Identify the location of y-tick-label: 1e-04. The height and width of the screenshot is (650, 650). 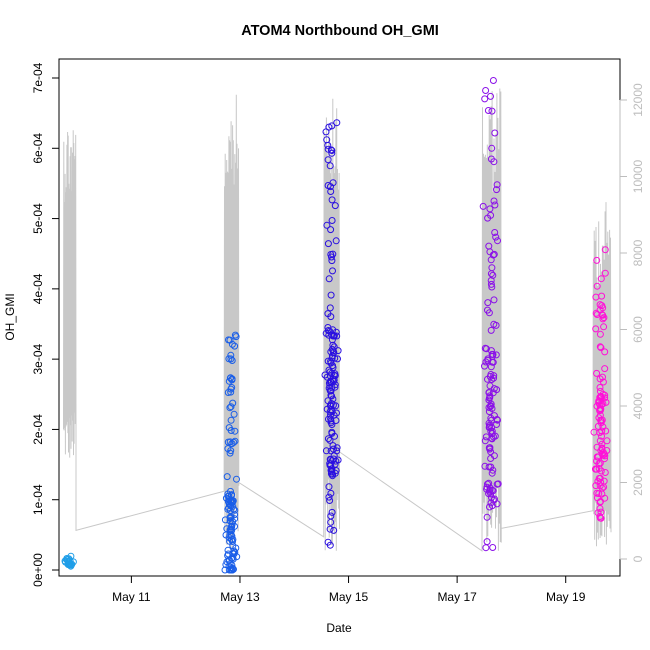
(38, 499).